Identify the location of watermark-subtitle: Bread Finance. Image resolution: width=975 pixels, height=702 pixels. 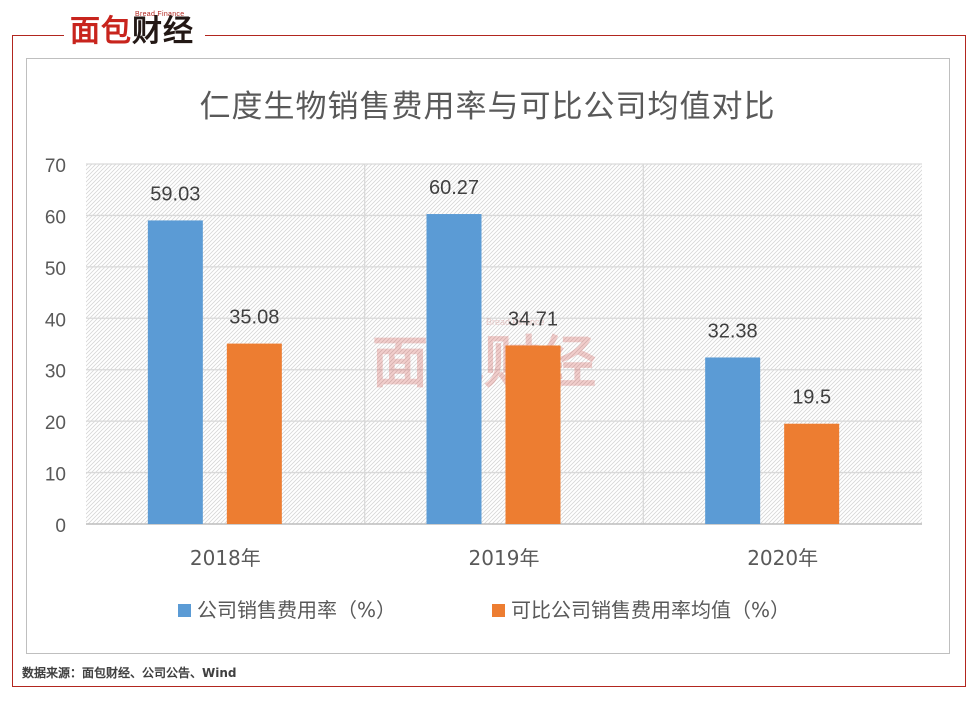
(515, 322).